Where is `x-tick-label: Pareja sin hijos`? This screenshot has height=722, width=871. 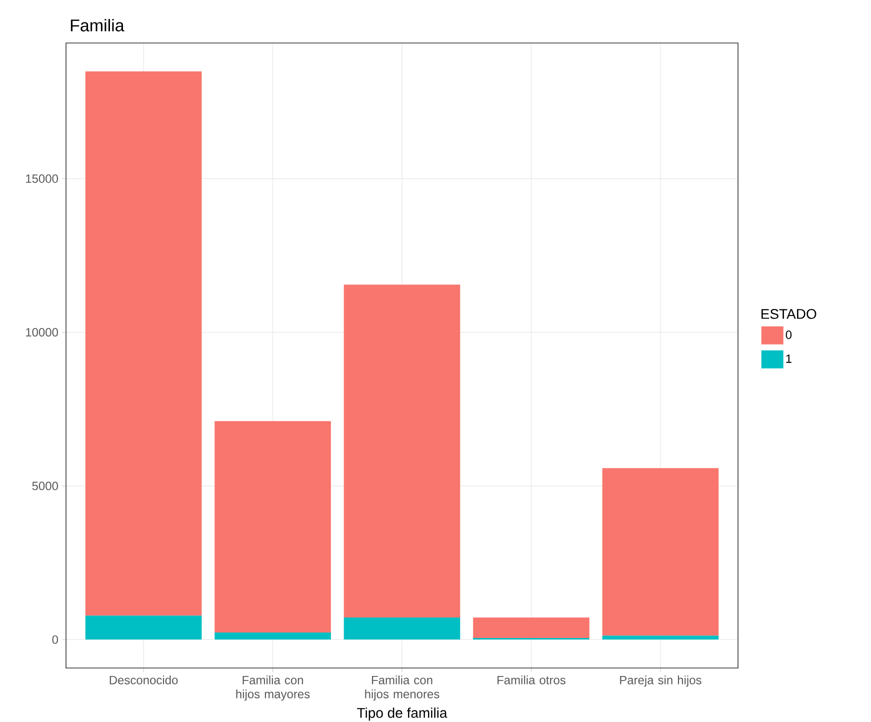 x-tick-label: Pareja sin hijos is located at coordinates (661, 681).